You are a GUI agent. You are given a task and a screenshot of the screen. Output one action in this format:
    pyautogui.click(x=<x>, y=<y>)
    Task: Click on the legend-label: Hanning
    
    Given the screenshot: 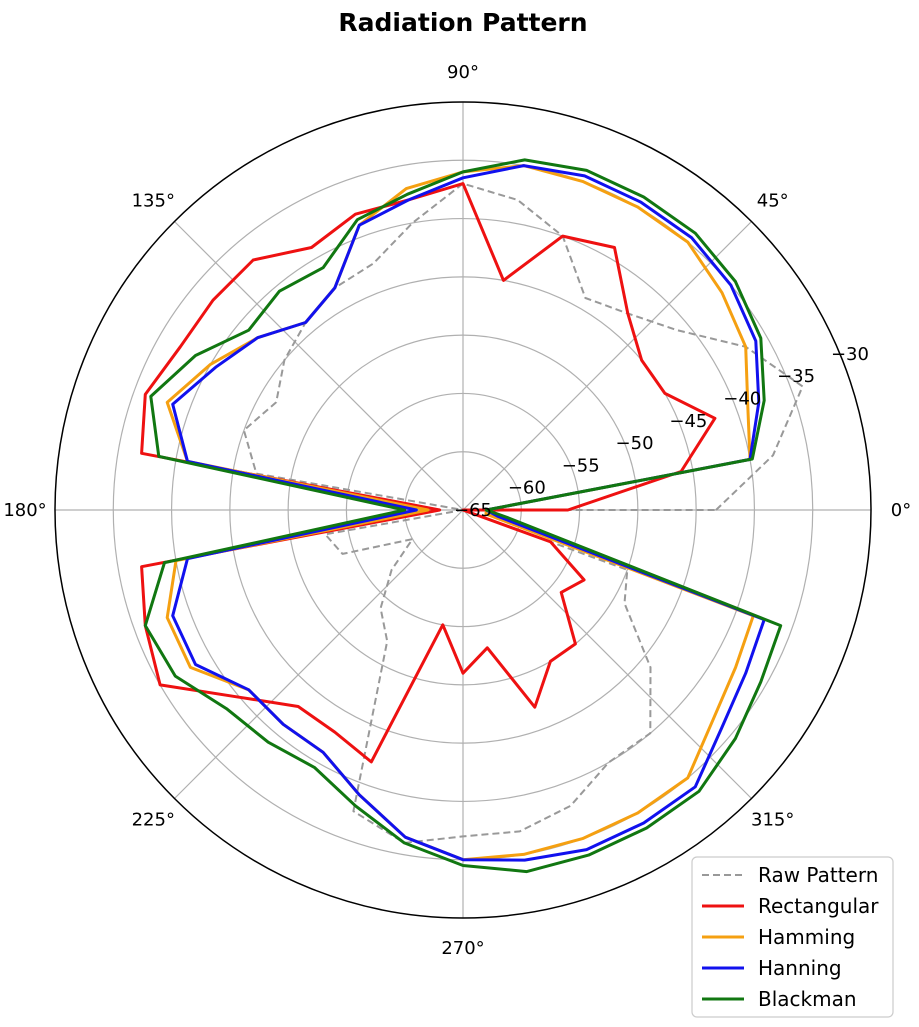 What is the action you would take?
    pyautogui.click(x=800, y=968)
    